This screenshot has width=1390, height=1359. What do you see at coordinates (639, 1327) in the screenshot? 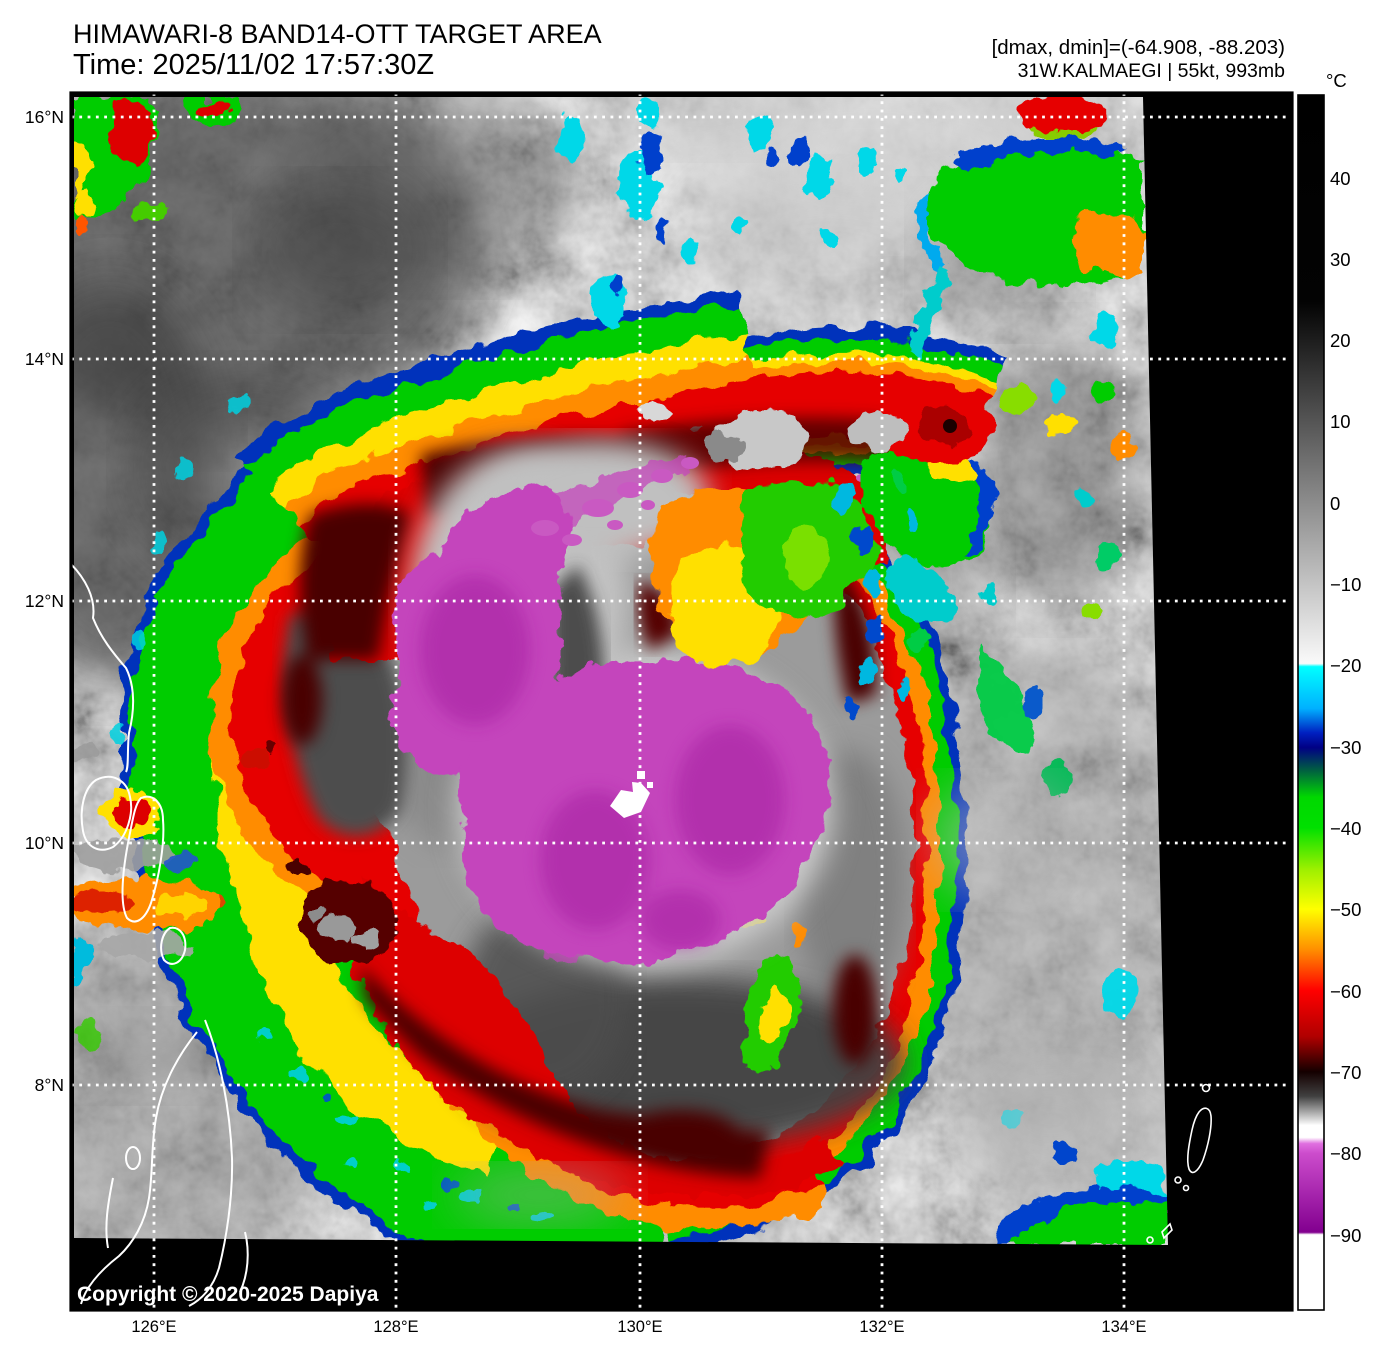
I see `svg-text: 130°E` at bounding box center [639, 1327].